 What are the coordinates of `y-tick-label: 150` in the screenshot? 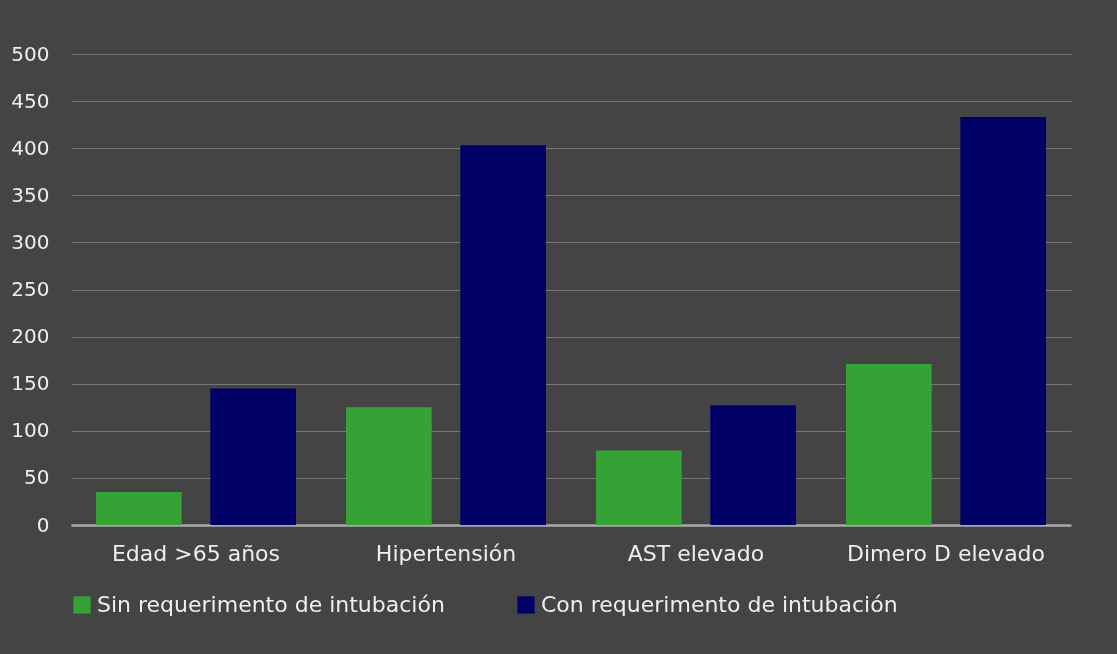 It's located at (30, 383).